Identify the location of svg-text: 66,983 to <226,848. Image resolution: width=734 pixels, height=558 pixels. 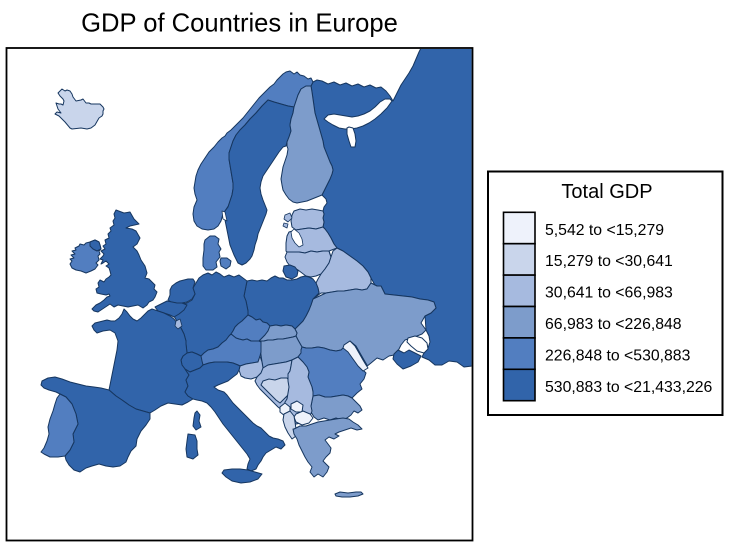
(613, 324).